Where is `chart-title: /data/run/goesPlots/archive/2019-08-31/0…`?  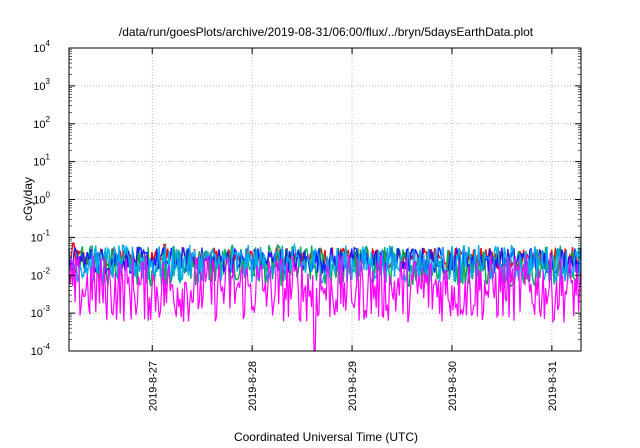 chart-title: /data/run/goesPlots/archive/2019-08-31/0… is located at coordinates (326, 32).